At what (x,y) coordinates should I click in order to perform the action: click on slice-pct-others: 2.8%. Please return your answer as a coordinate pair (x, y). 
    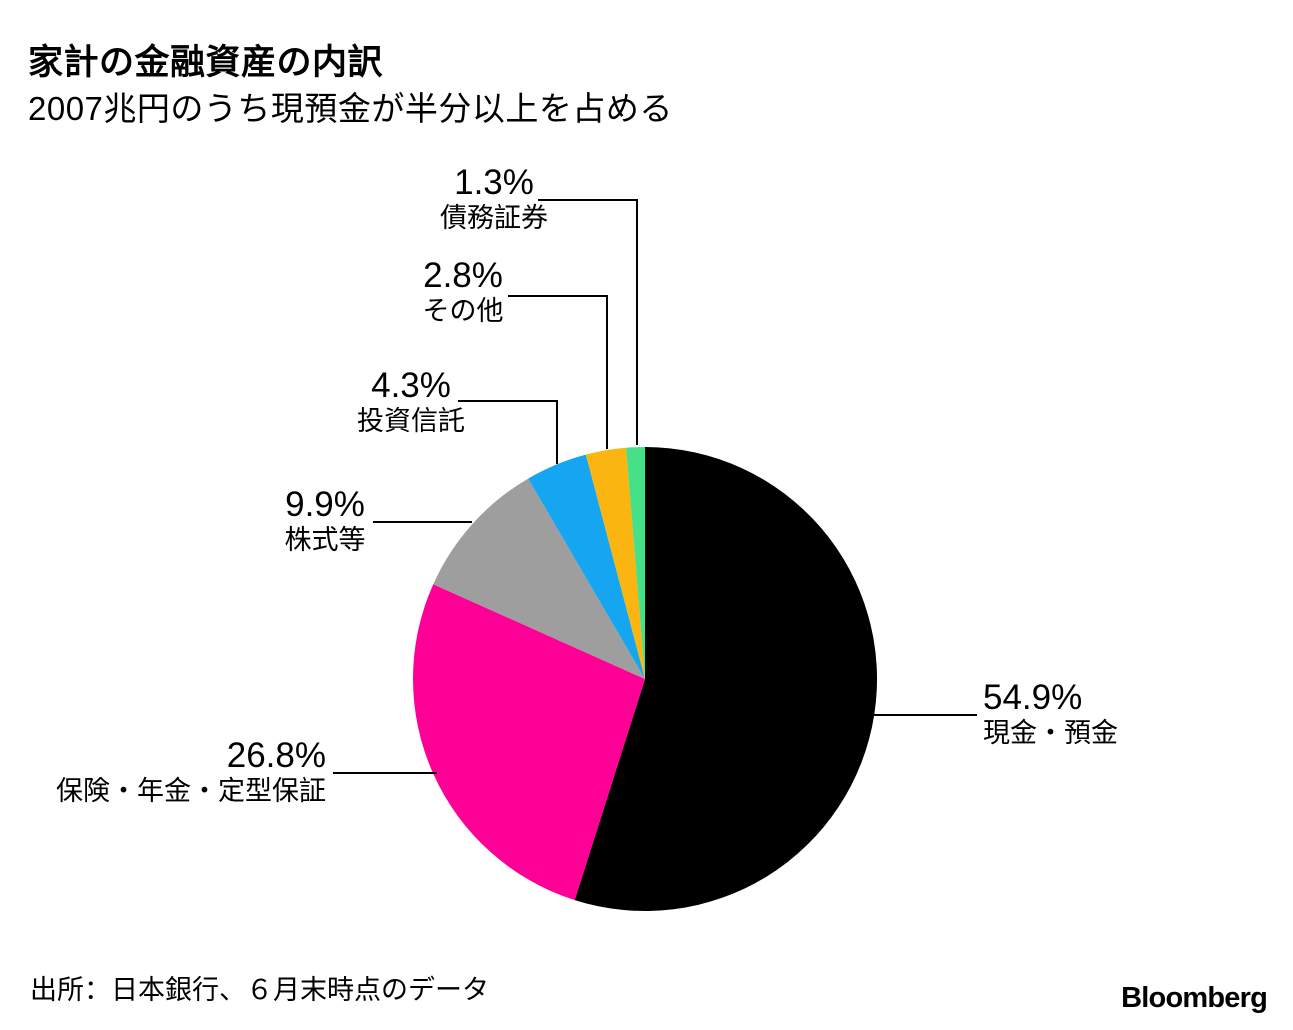
    Looking at the image, I should click on (463, 275).